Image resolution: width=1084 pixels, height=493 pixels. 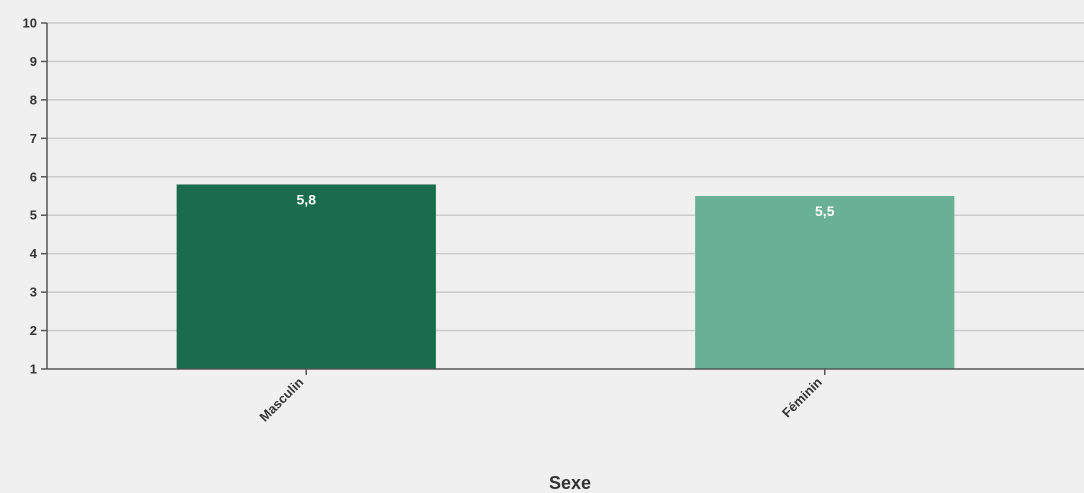 I want to click on y-tick-label: 3, so click(x=33, y=292).